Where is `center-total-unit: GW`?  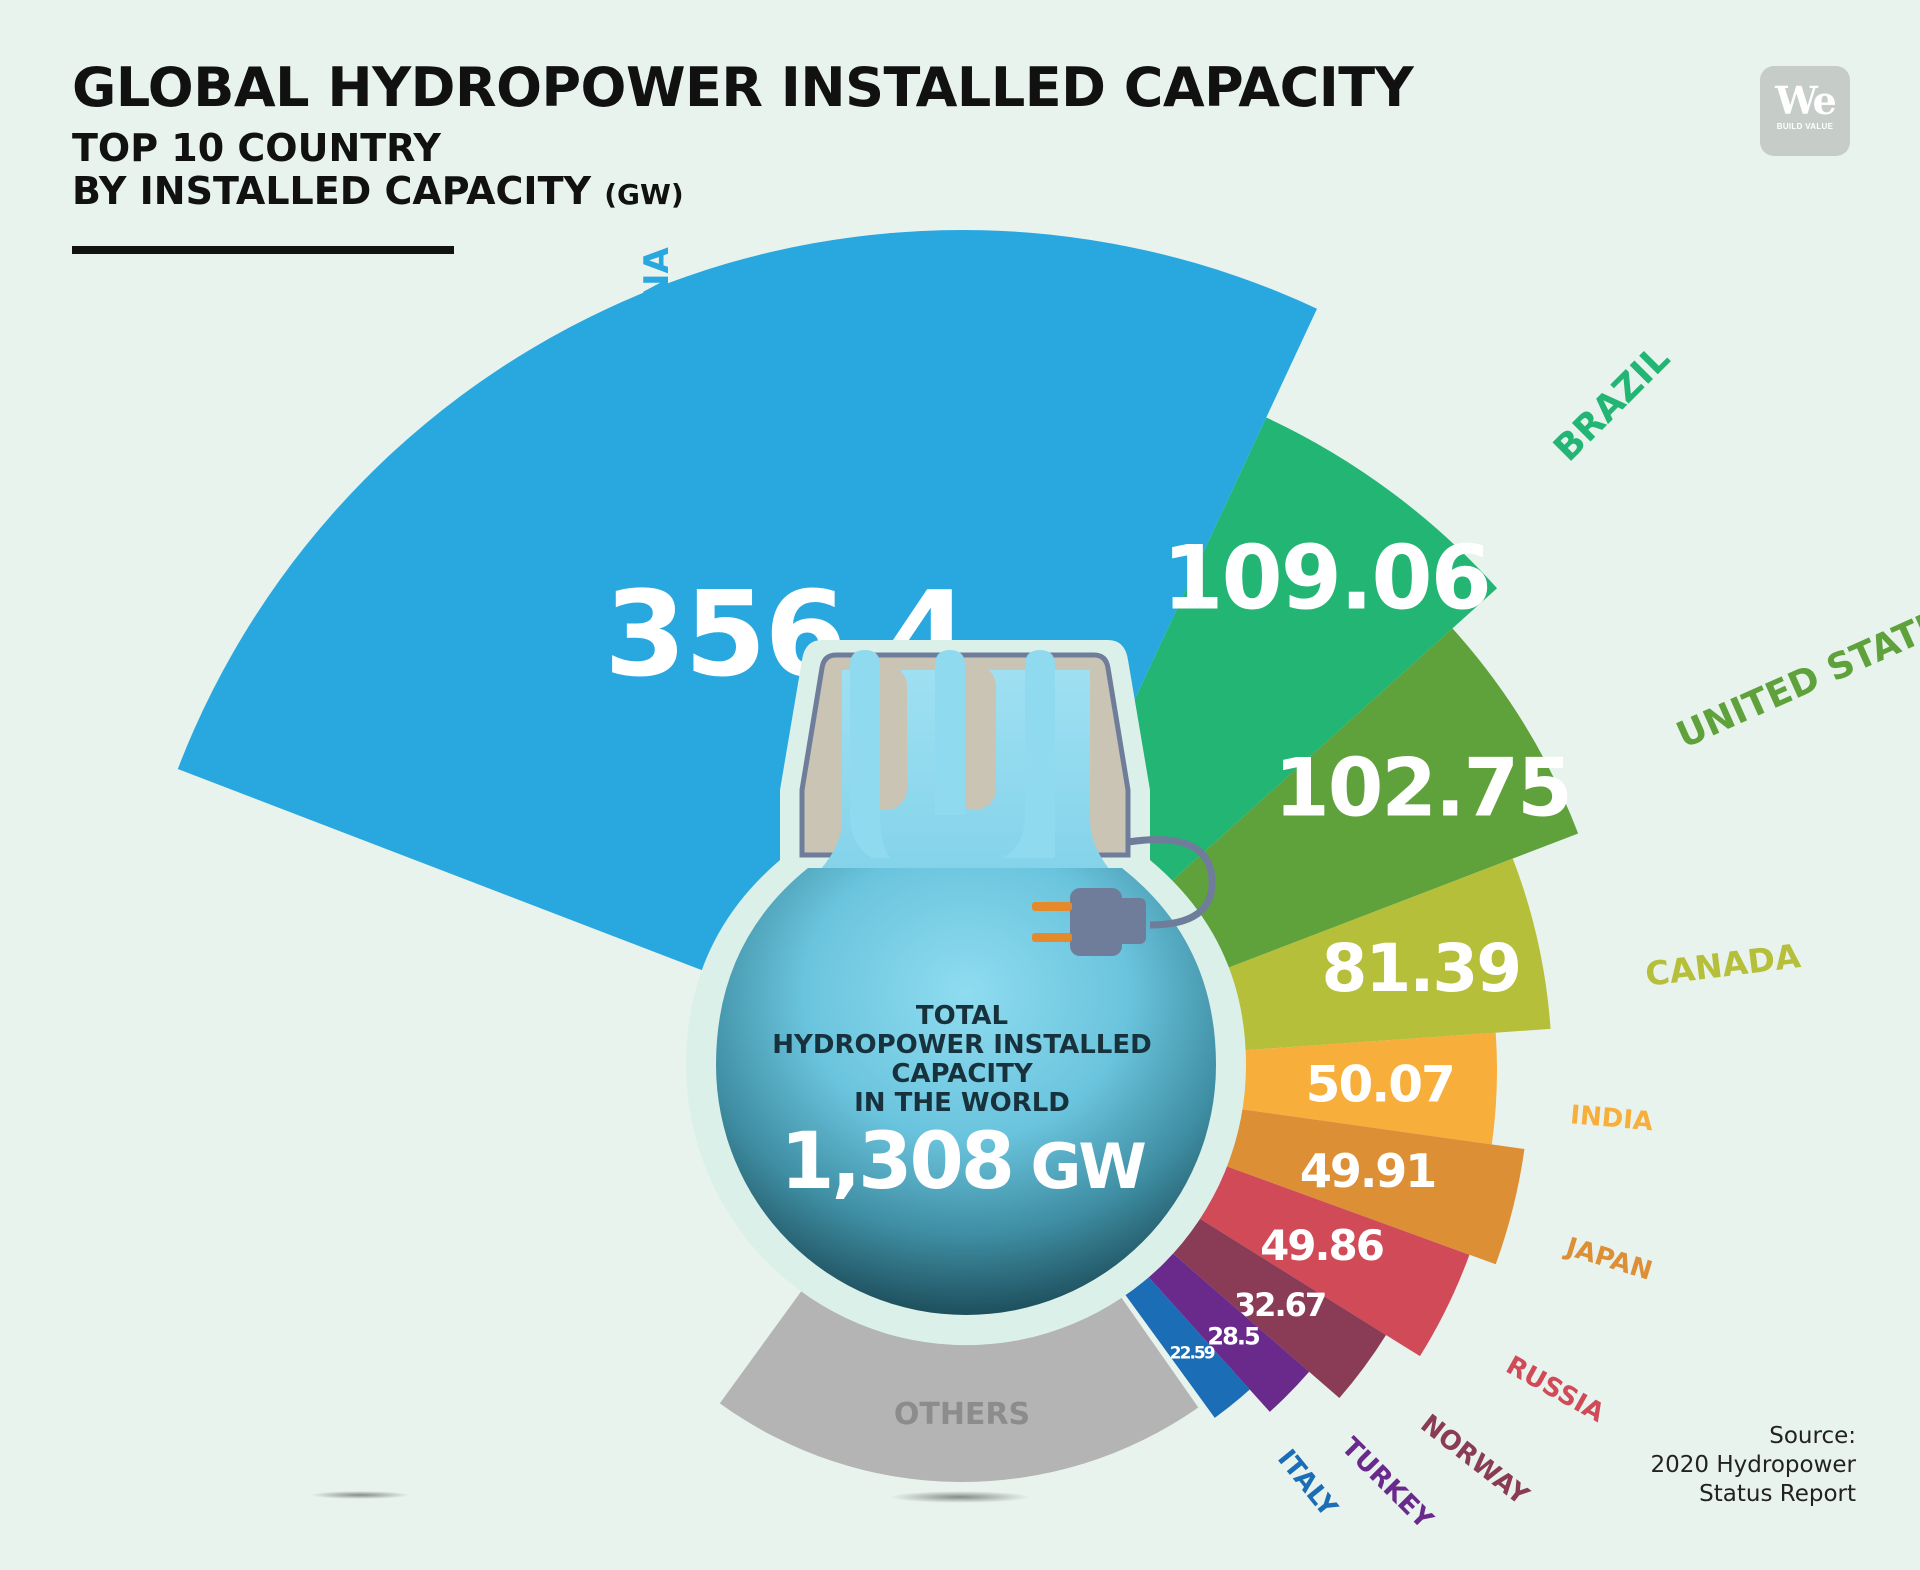
center-total-unit: GW is located at coordinates (1087, 1166).